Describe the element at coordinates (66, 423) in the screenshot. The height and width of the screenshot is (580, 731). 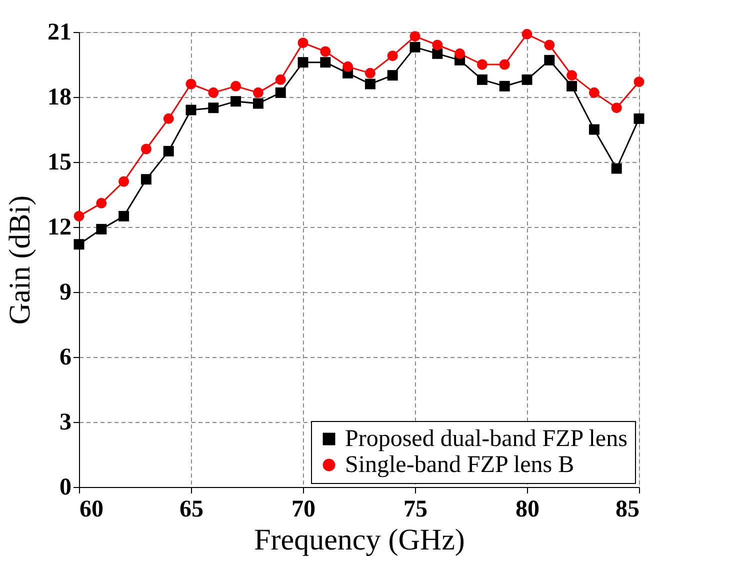
I see `y-tick-label: 3` at that location.